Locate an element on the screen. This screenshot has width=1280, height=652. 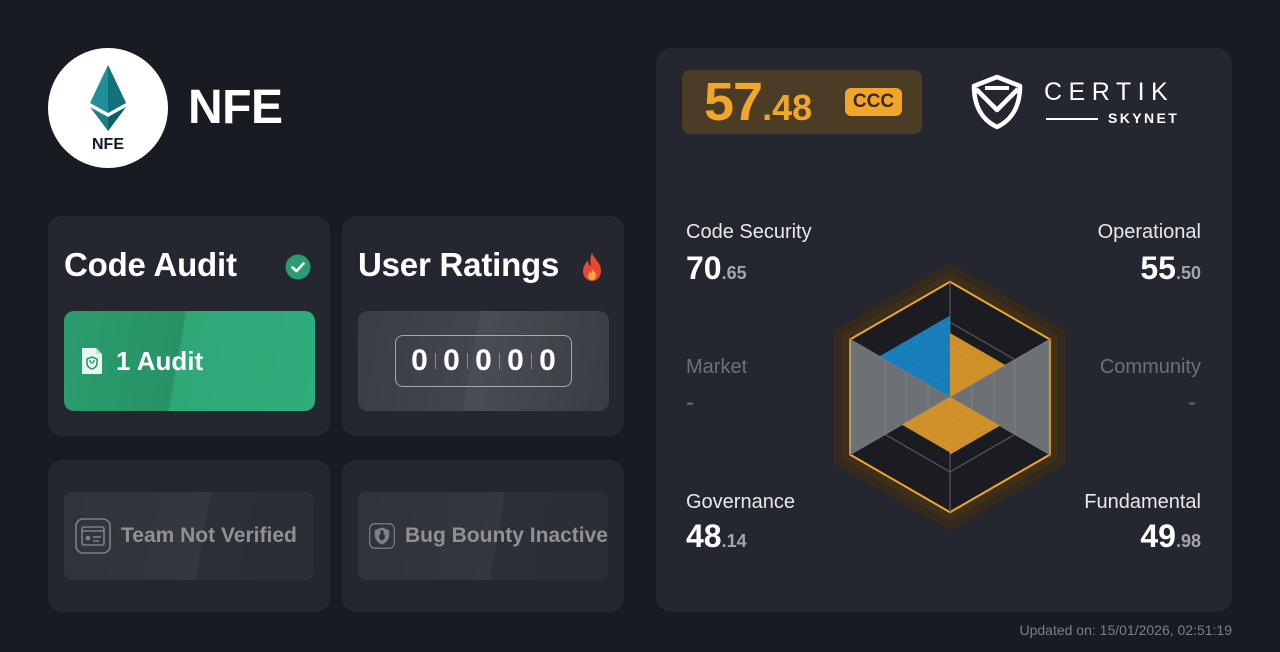
metric-fundamental-label: Fundamental is located at coordinates (1142, 502).